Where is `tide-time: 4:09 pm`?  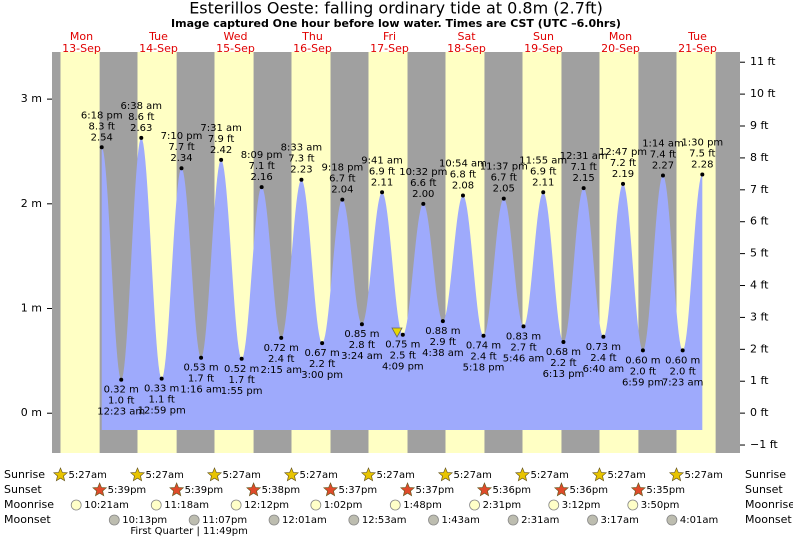 tide-time: 4:09 pm is located at coordinates (403, 367).